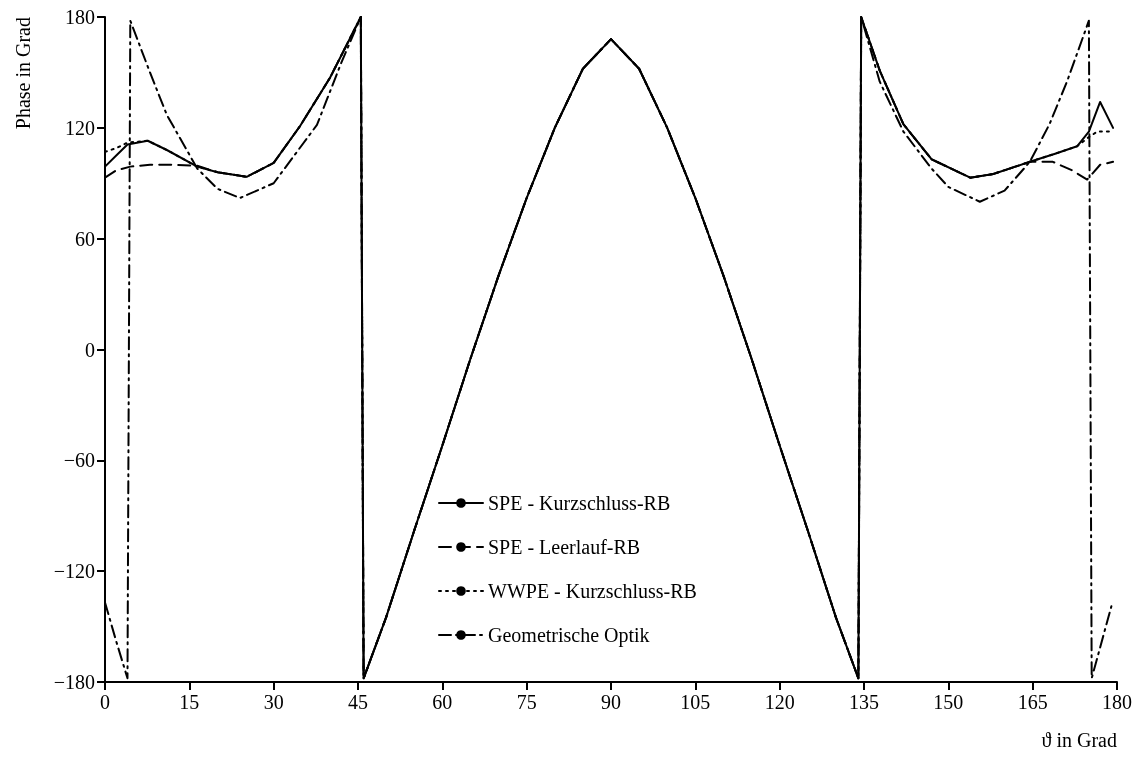 The image size is (1145, 763). What do you see at coordinates (79, 460) in the screenshot?
I see `y-tick-label: −60` at bounding box center [79, 460].